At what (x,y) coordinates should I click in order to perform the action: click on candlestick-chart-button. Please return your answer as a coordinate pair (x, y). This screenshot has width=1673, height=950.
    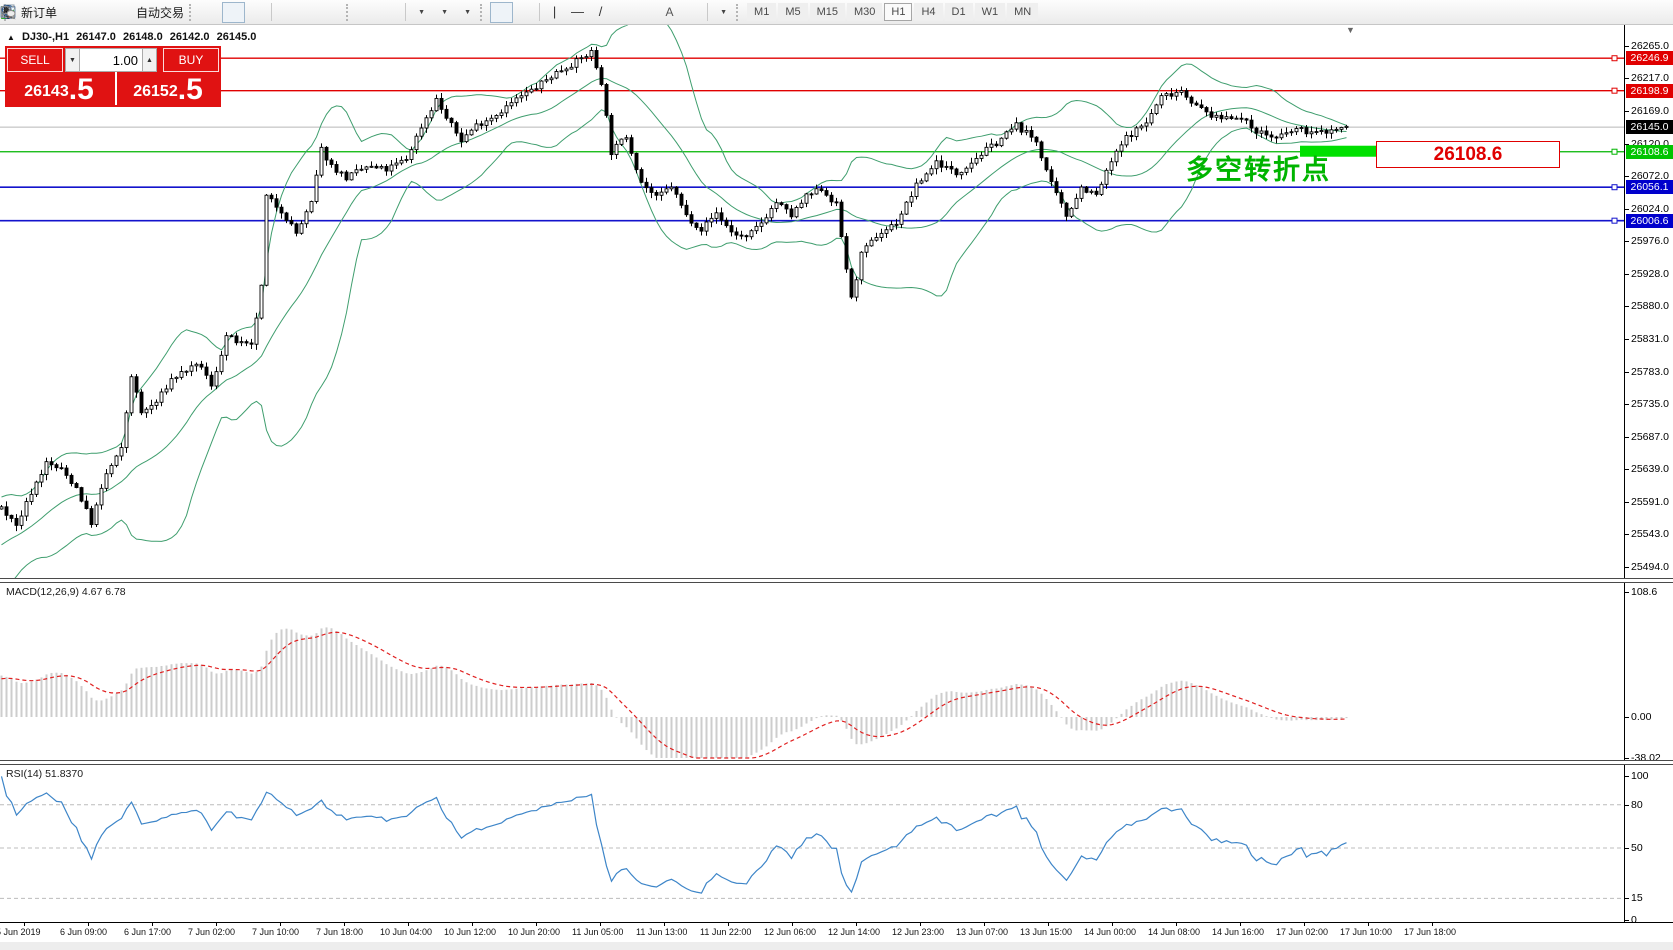
    Looking at the image, I should click on (123, 12).